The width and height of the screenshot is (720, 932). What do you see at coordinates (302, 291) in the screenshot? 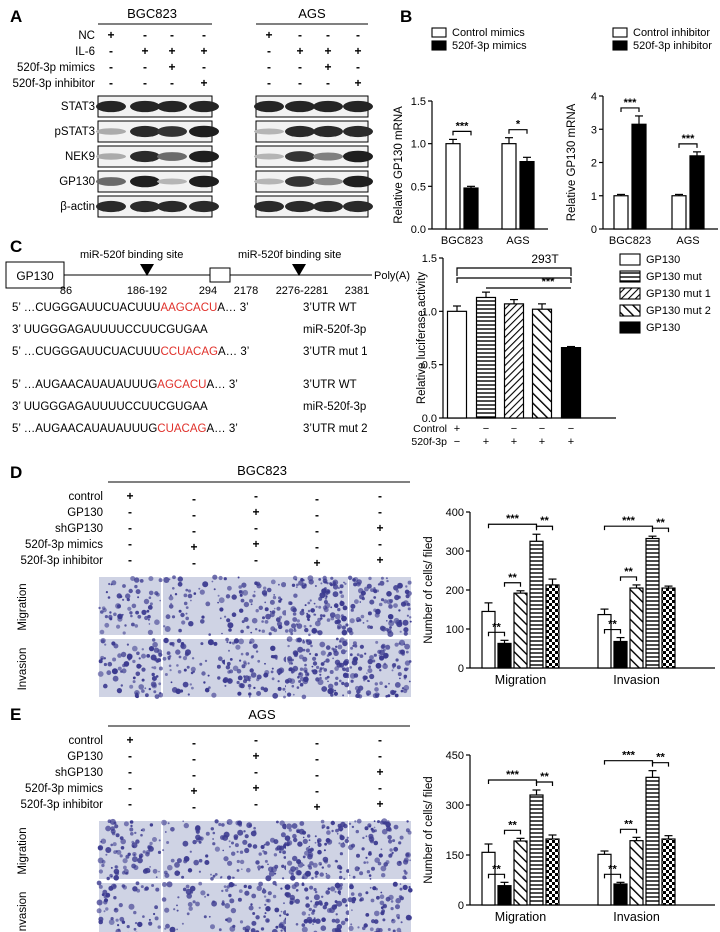
I see `position-2276-2281: 2276-2281` at bounding box center [302, 291].